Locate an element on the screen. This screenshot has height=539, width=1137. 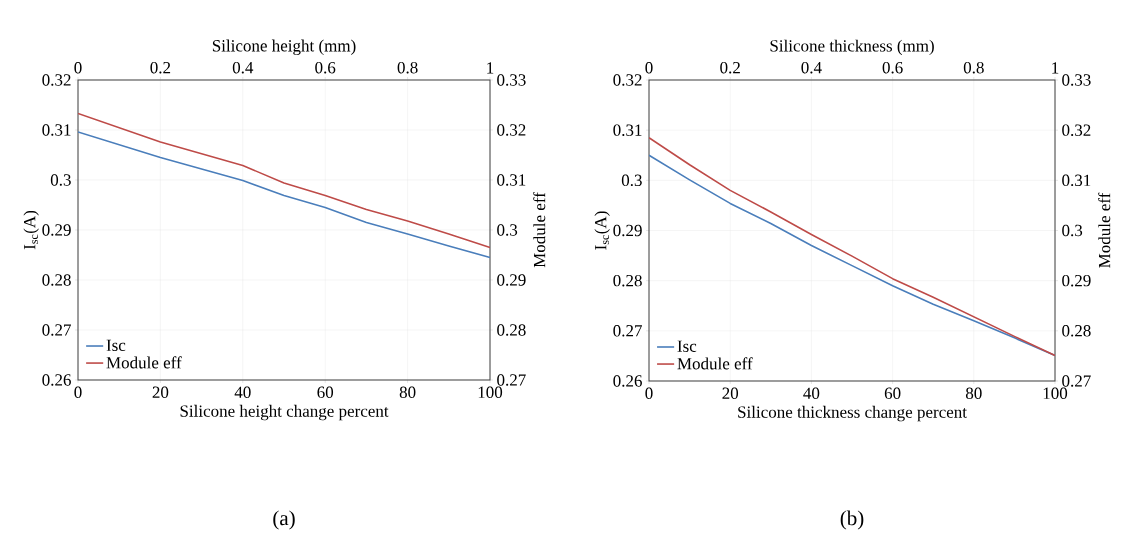
x2-axis-title: Silicone height (mm) is located at coordinates (284, 47).